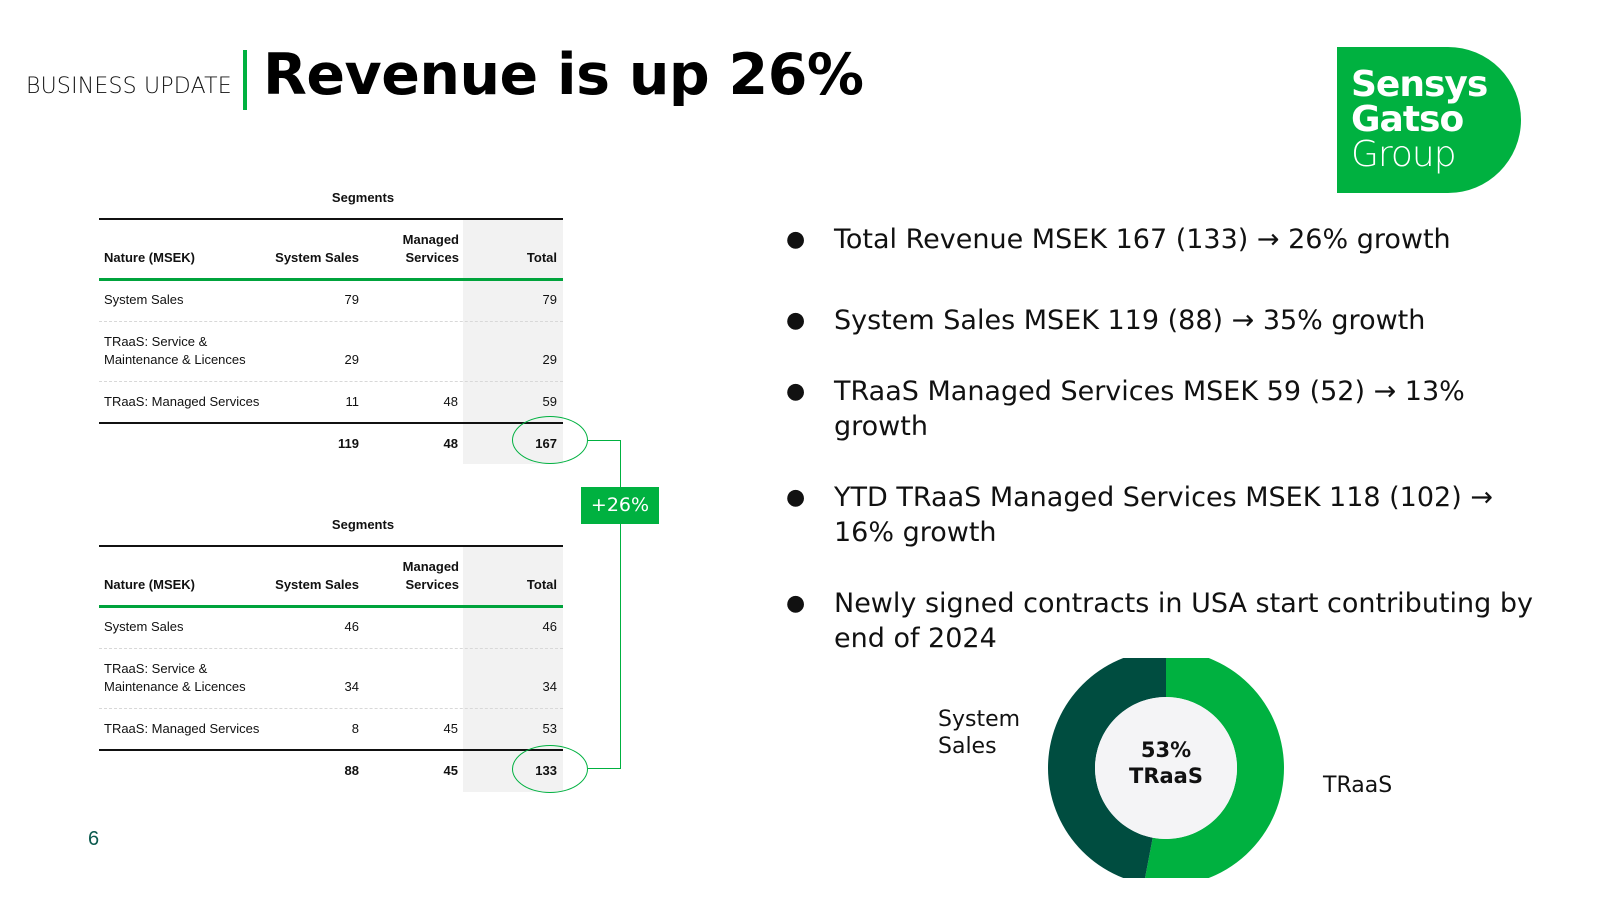 This screenshot has height=900, width=1600. Describe the element at coordinates (355, 728) in the screenshot. I see `cell-system-sales: 8` at that location.